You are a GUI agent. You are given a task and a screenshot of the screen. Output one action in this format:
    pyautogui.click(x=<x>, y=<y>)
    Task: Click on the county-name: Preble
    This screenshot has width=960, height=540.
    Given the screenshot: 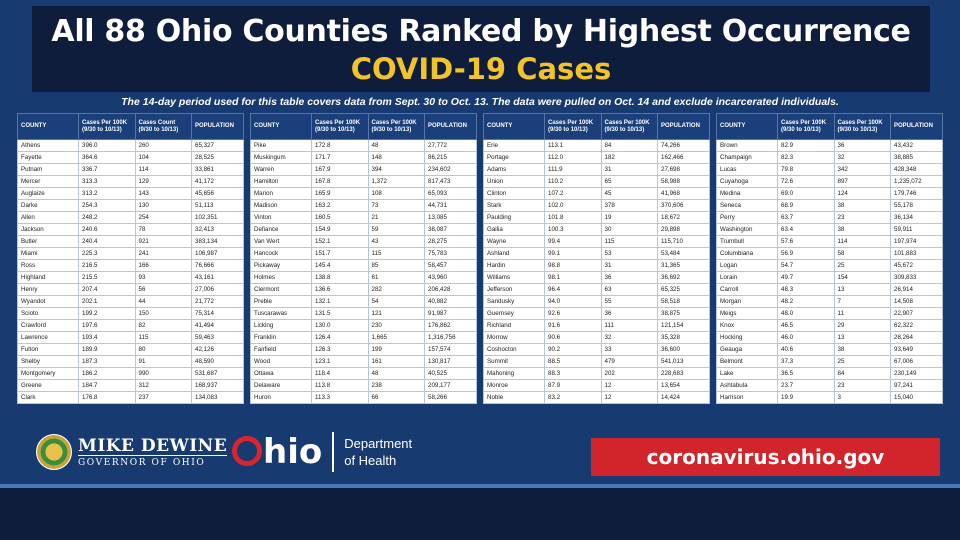 What is the action you would take?
    pyautogui.click(x=281, y=301)
    